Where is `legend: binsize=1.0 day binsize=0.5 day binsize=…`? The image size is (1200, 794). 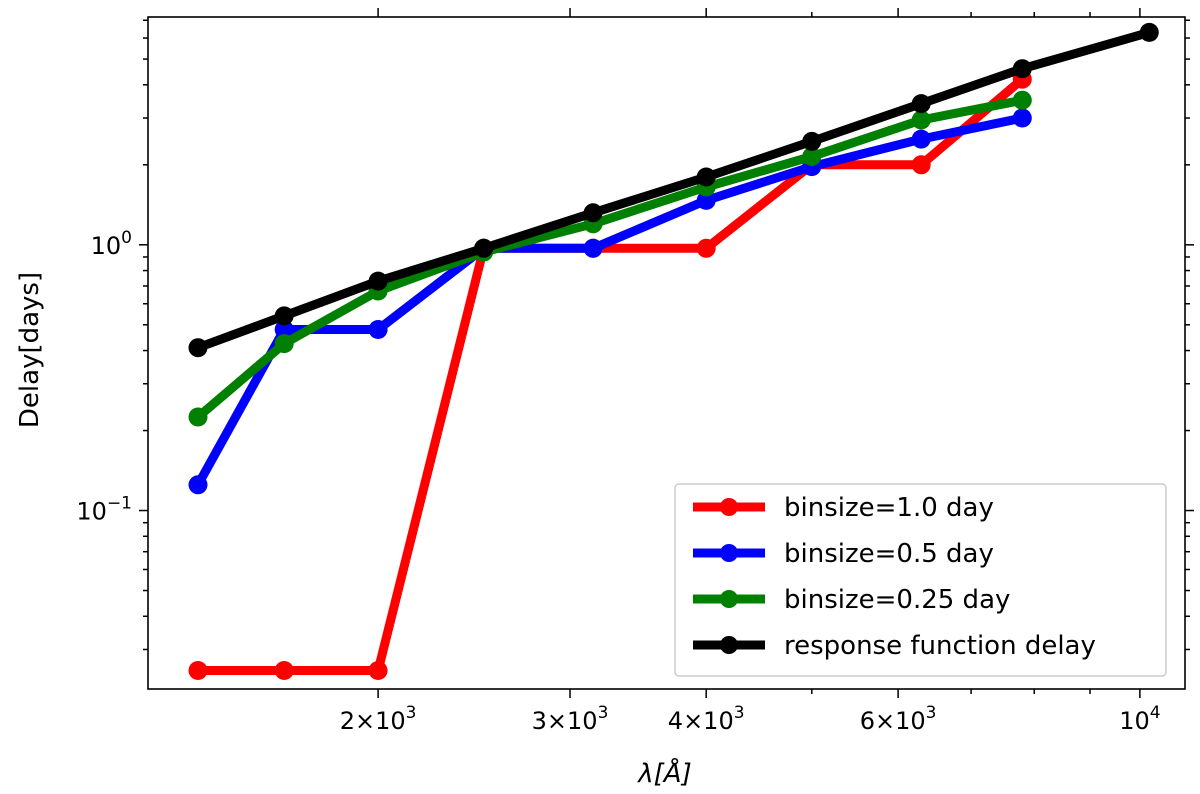 legend: binsize=1.0 day binsize=0.5 day binsize=… is located at coordinates (920, 580).